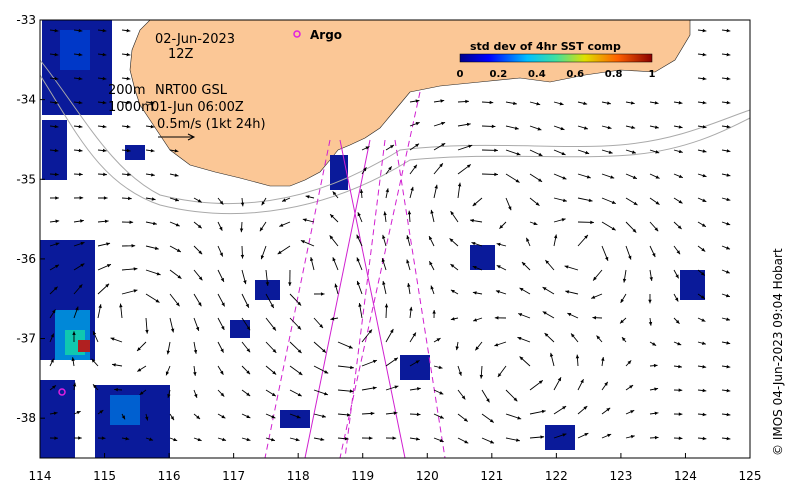 Image resolution: width=791 pixels, height=492 pixels. I want to click on argo-label: Argo, so click(326, 35).